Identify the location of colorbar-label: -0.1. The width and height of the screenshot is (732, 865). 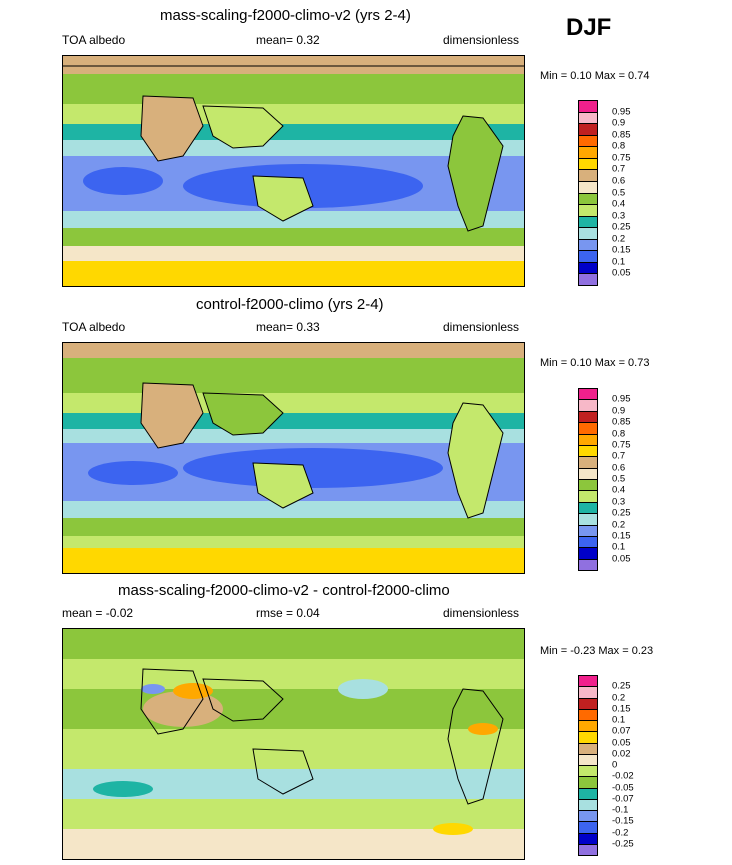
(620, 810).